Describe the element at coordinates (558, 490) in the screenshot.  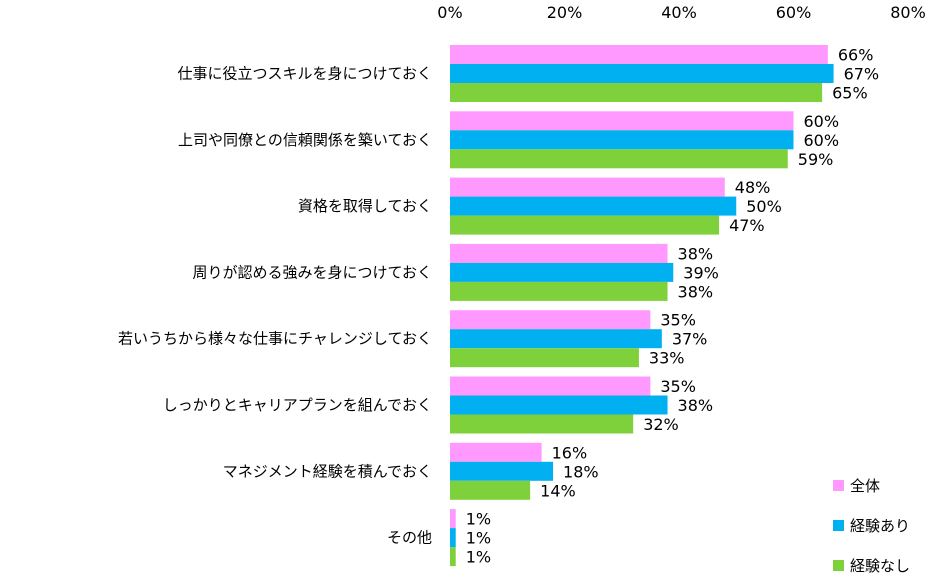
I see `data-label: 14%` at that location.